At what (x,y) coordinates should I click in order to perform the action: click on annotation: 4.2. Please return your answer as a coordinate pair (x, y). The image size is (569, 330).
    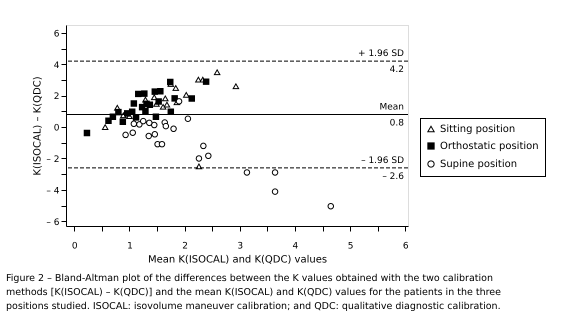
    Looking at the image, I should click on (397, 70).